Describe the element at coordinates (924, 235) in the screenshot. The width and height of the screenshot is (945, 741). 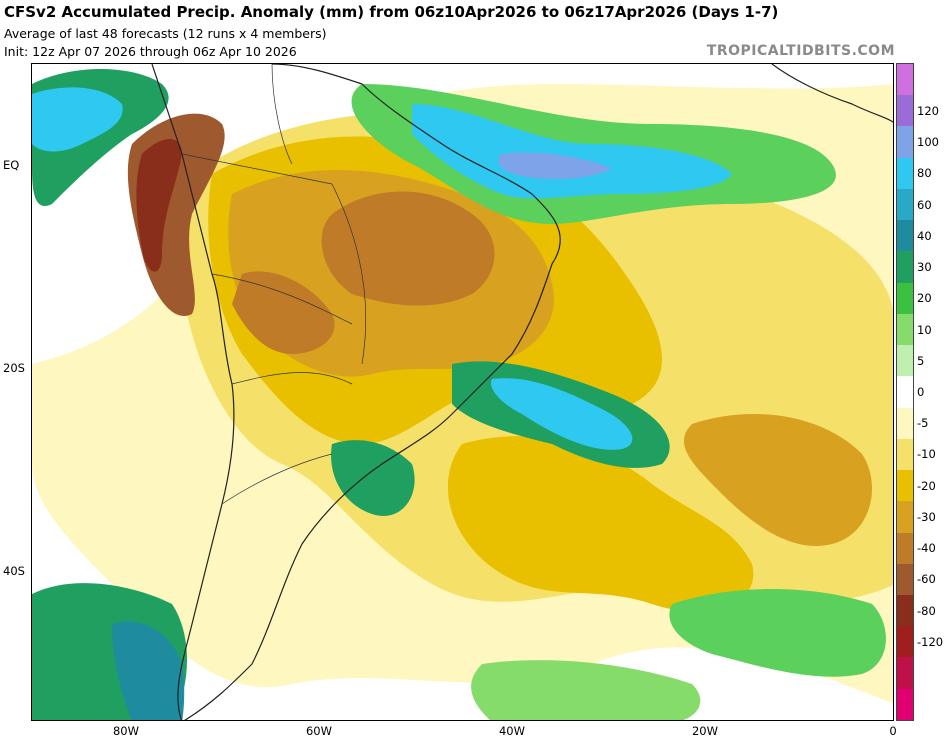
I see `colorbar-label: 40` at that location.